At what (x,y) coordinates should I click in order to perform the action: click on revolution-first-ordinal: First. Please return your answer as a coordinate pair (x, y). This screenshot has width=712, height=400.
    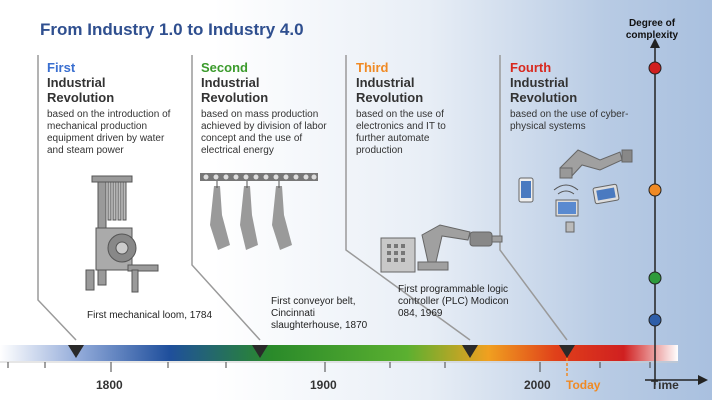
    Looking at the image, I should click on (61, 67).